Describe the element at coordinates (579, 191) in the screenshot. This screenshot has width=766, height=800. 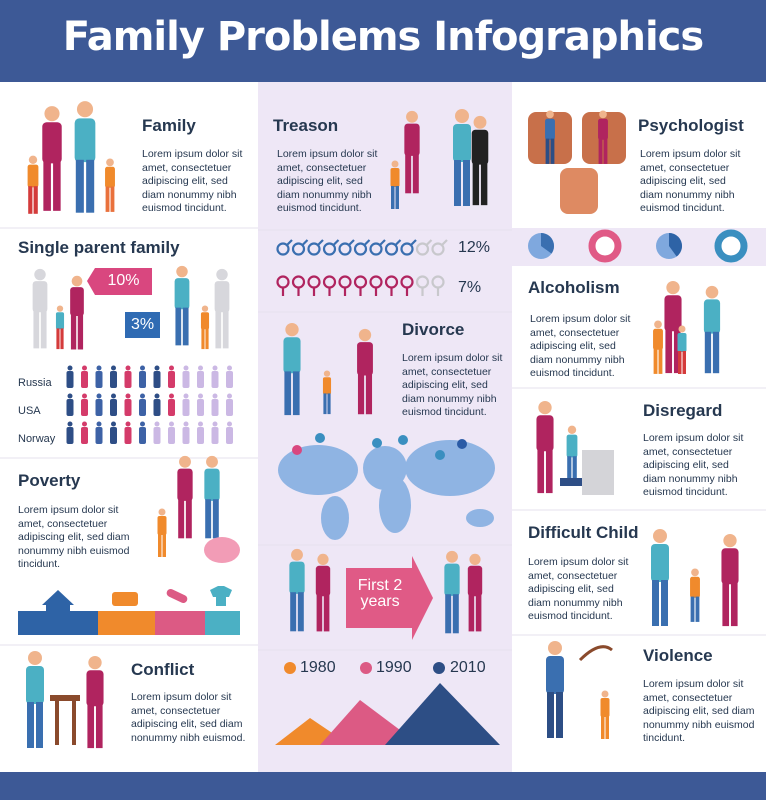
I see `chair-back` at that location.